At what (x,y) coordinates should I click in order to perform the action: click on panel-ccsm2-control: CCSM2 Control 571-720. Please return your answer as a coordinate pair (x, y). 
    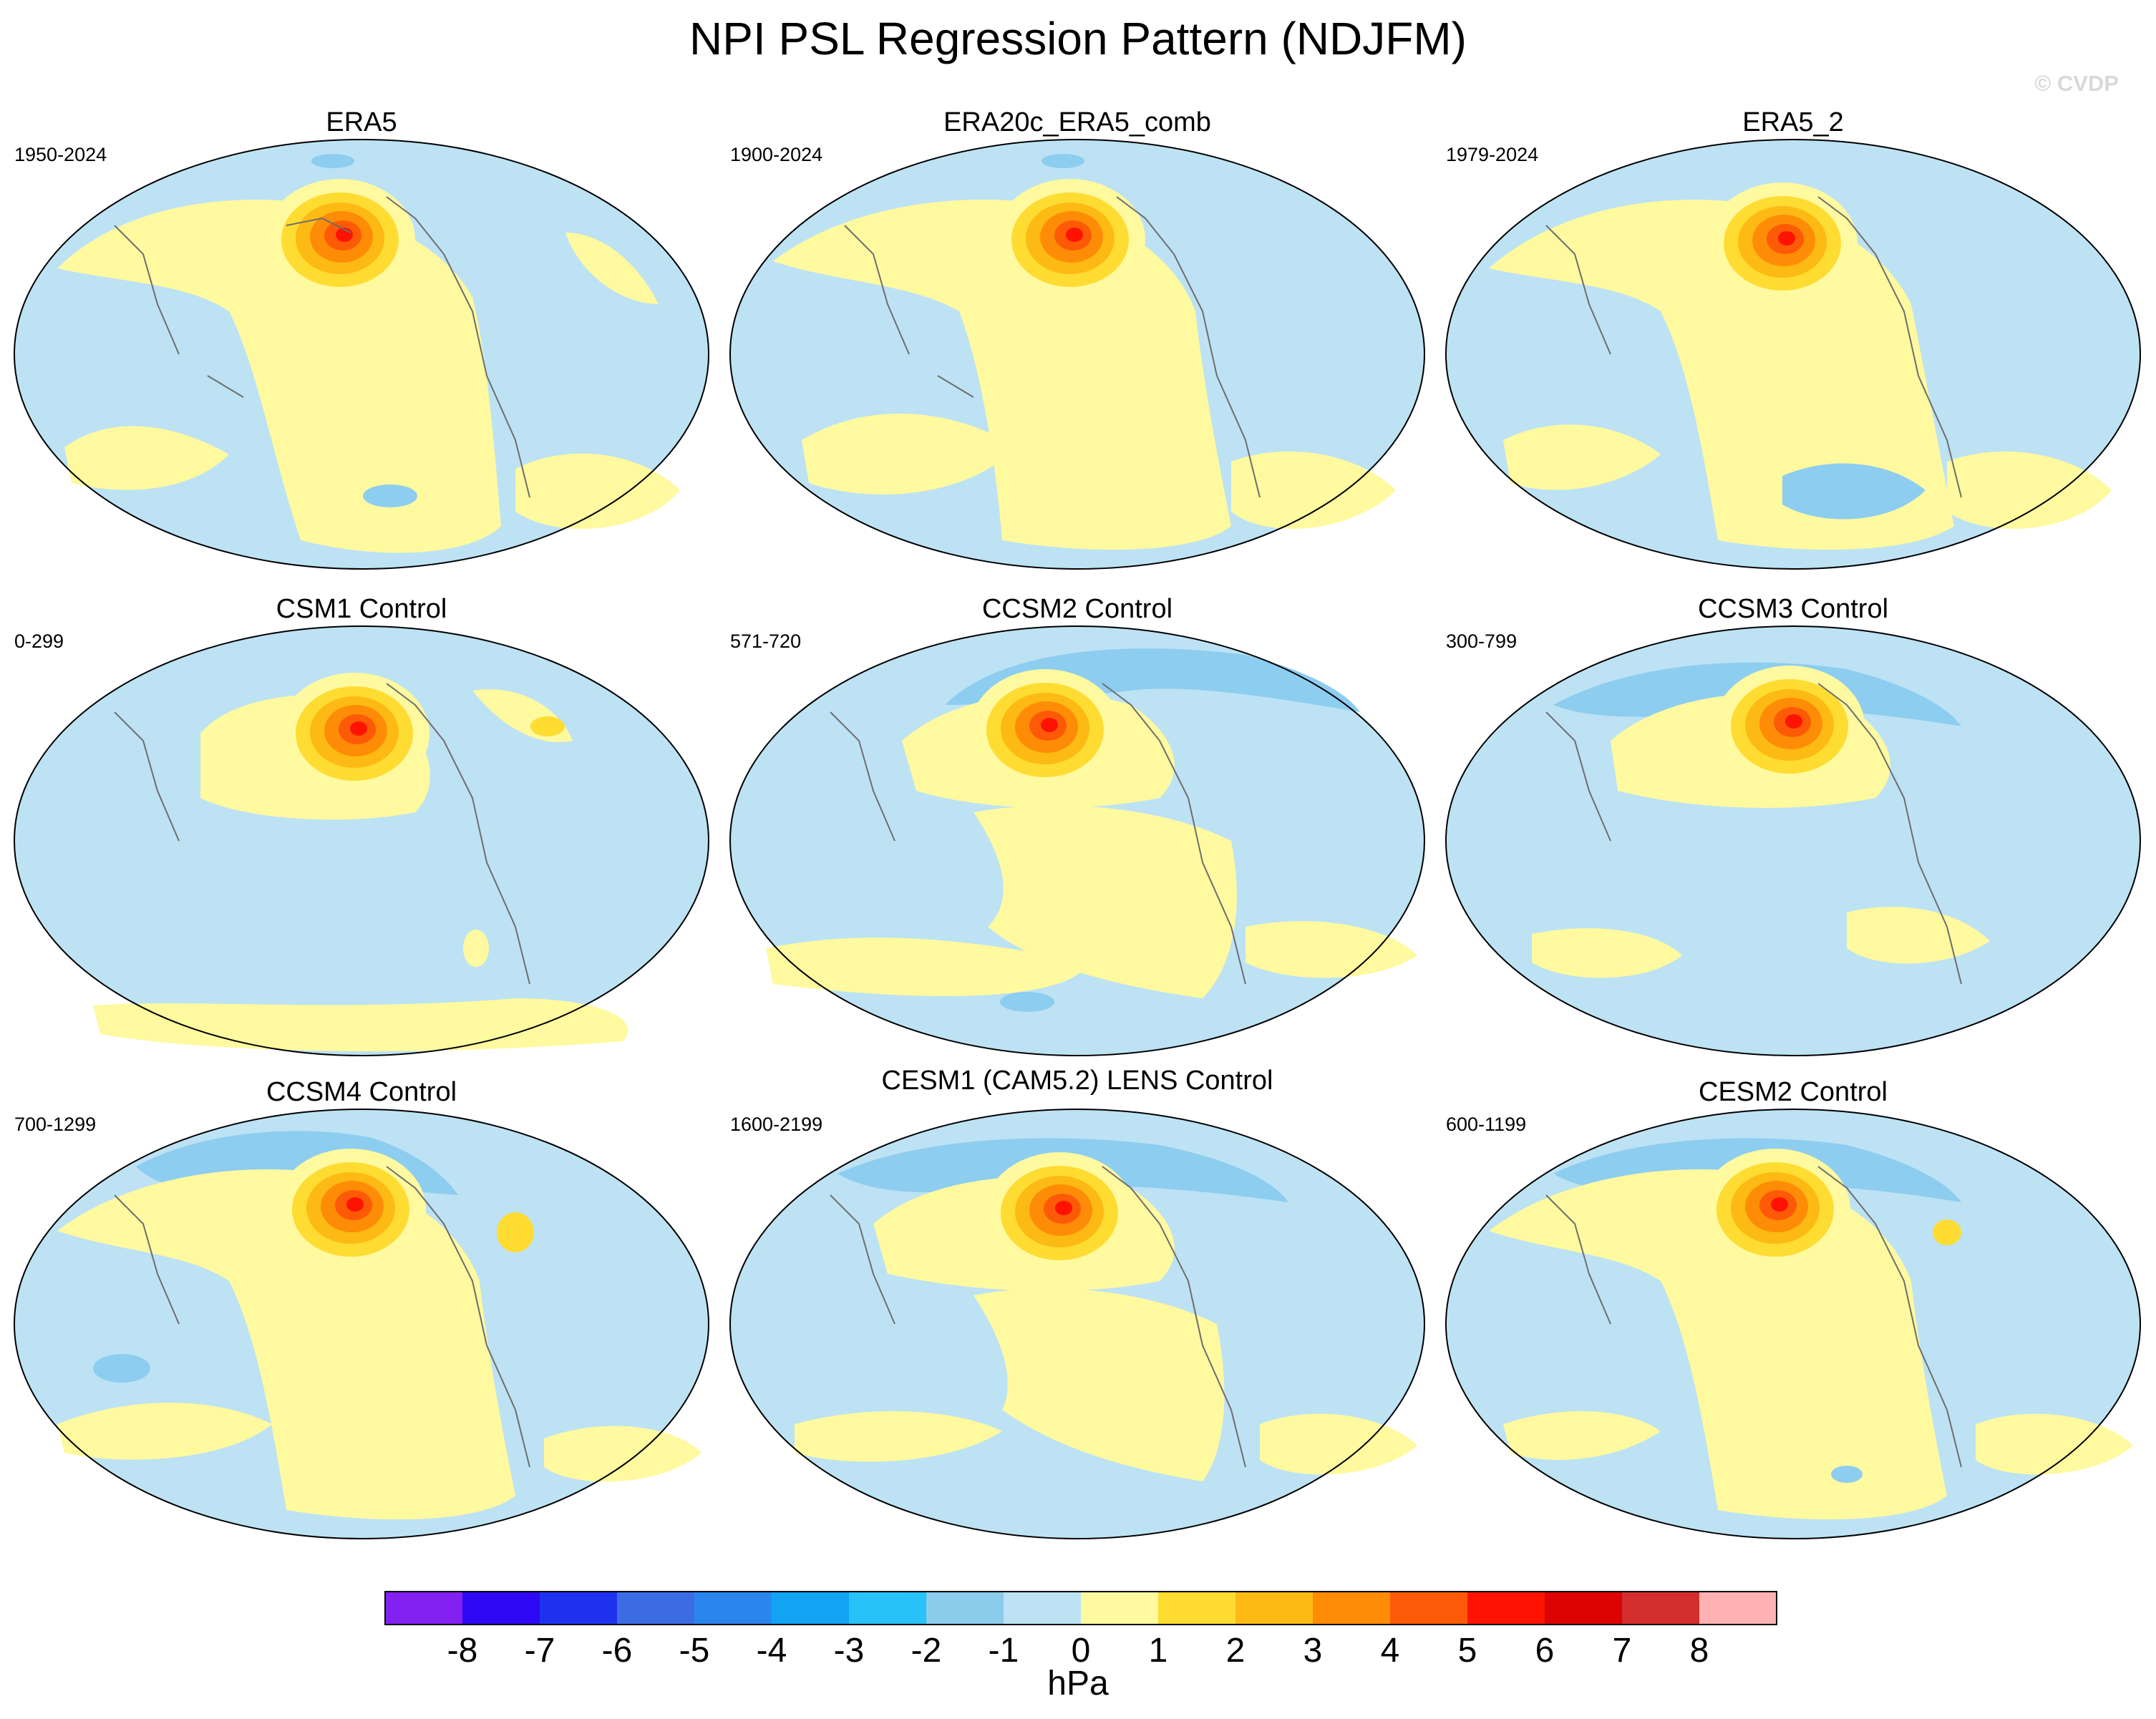
    Looking at the image, I should click on (1077, 825).